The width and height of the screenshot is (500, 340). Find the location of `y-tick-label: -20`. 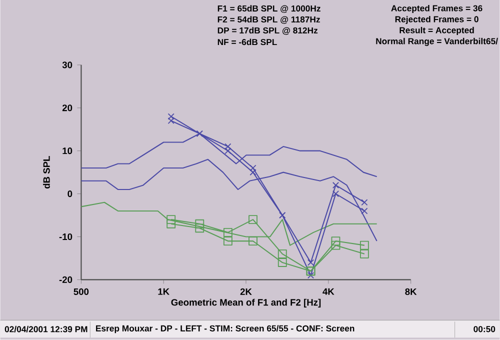

y-tick-label: -20 is located at coordinates (65, 280).